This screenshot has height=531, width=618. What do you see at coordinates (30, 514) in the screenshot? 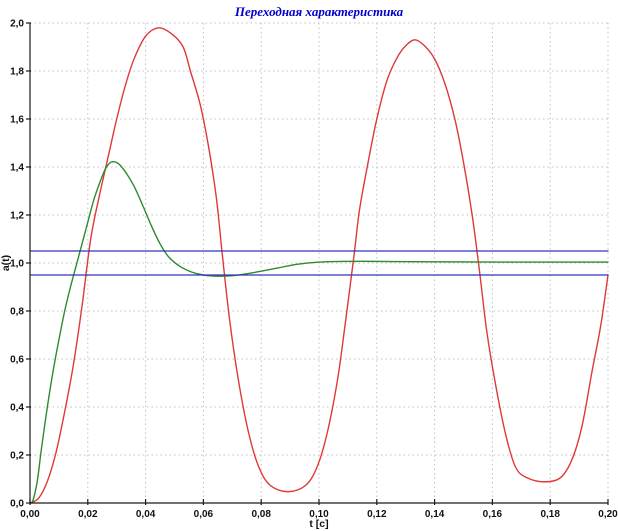
I see `x-tick-label: 0,00` at bounding box center [30, 514].